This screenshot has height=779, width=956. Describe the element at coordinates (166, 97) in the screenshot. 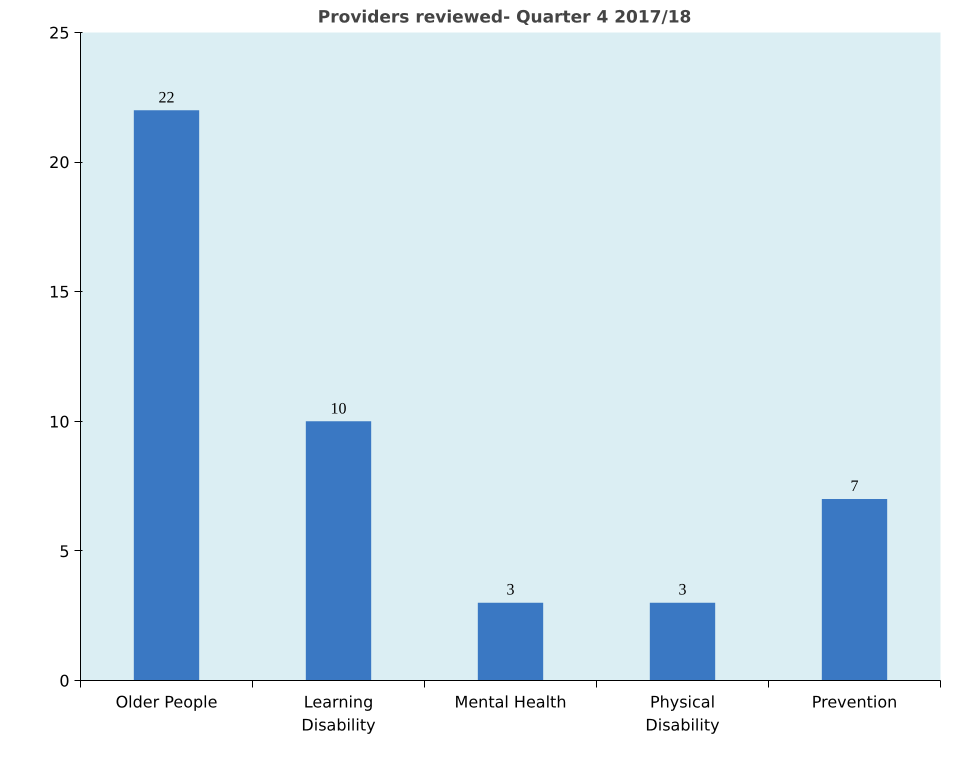

I see `data-label: 22` at that location.